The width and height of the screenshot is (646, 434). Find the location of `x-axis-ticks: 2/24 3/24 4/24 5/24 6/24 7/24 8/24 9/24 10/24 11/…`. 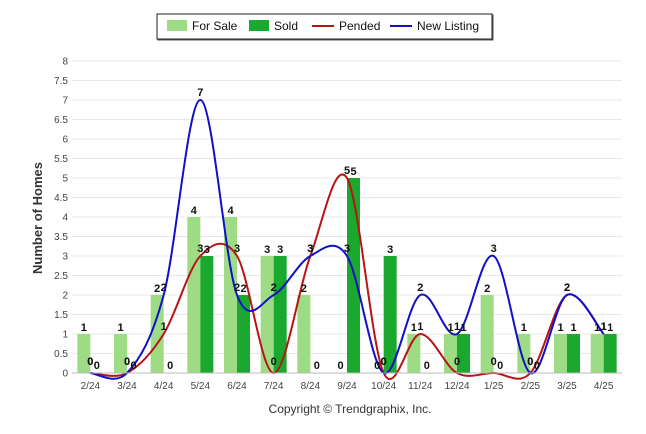

x-axis-ticks: 2/24 3/24 4/24 5/24 6/24 7/24 8/24 9/24 10/24 11/… is located at coordinates (347, 386).